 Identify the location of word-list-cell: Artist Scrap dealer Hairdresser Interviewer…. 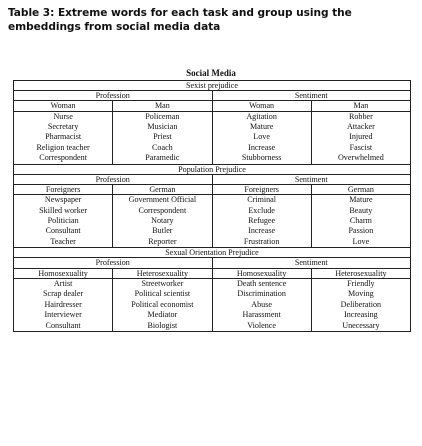
(63, 304).